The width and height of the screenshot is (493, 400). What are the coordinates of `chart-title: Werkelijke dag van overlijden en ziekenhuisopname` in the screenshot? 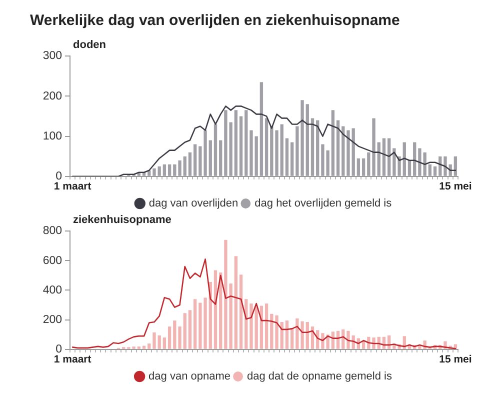 It's located at (215, 21).